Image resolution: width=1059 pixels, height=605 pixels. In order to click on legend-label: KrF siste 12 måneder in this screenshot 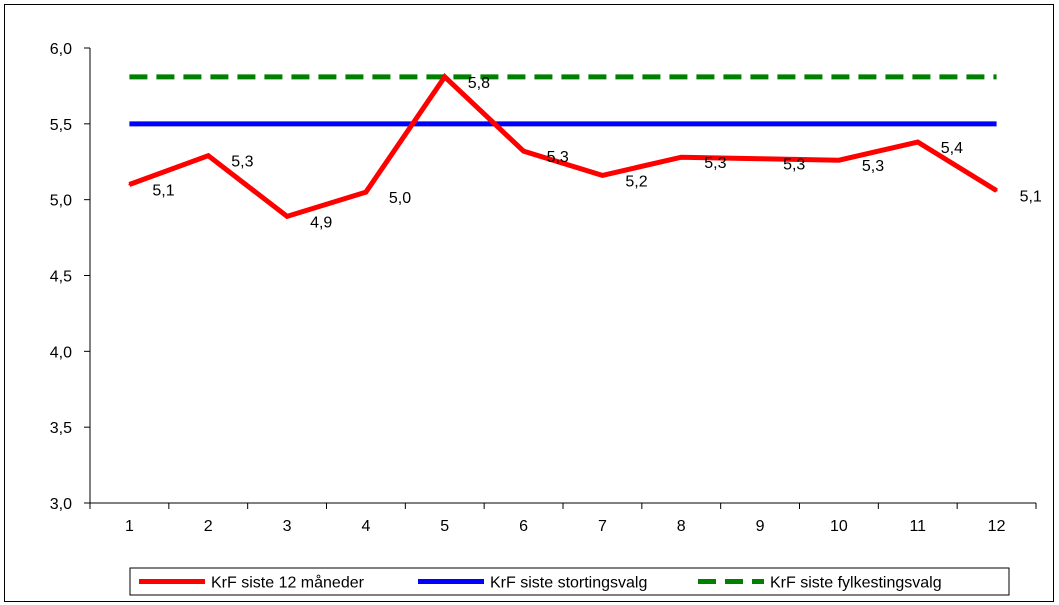, I will do `click(288, 583)`.